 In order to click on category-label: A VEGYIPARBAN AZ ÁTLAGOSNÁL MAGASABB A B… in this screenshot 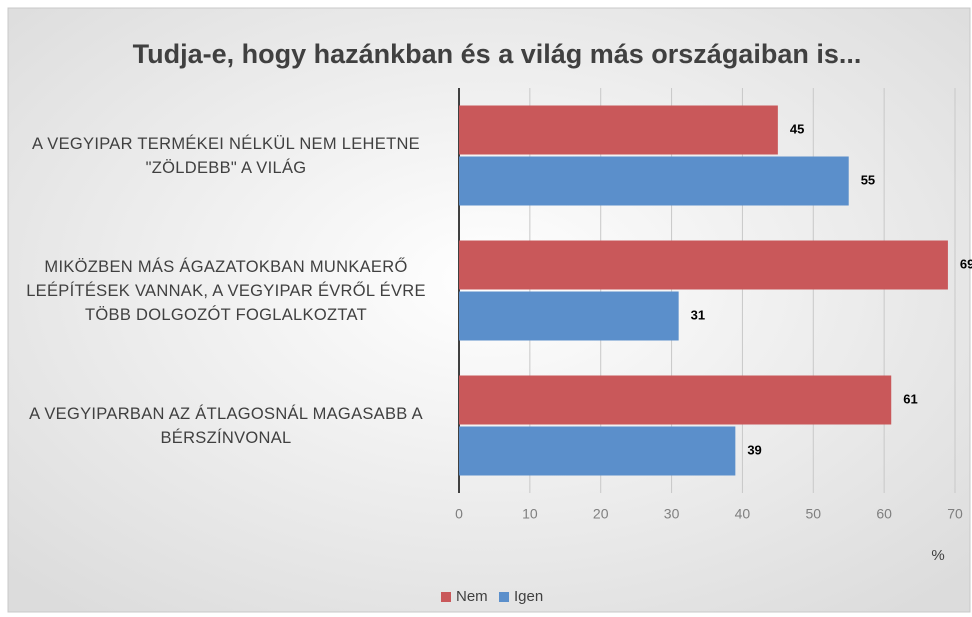, I will do `click(226, 425)`.